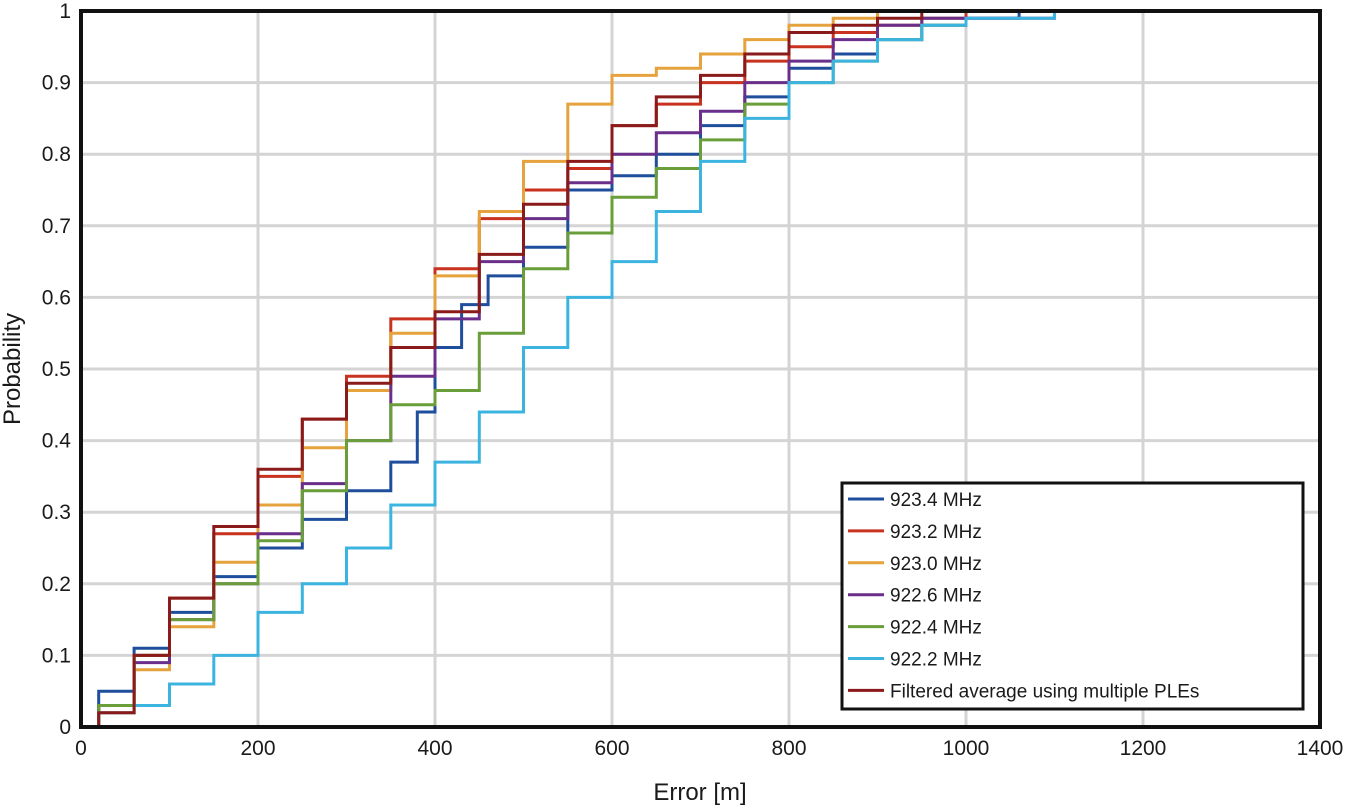 The image size is (1350, 809). What do you see at coordinates (936, 628) in the screenshot?
I see `legend-label: 922.4 MHz` at bounding box center [936, 628].